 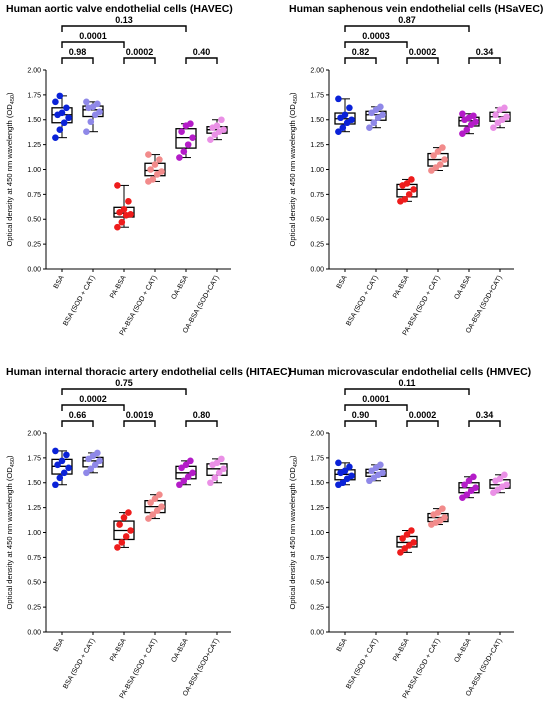 What do you see at coordinates (78, 415) in the screenshot?
I see `p-value-label: 0.66` at bounding box center [78, 415].